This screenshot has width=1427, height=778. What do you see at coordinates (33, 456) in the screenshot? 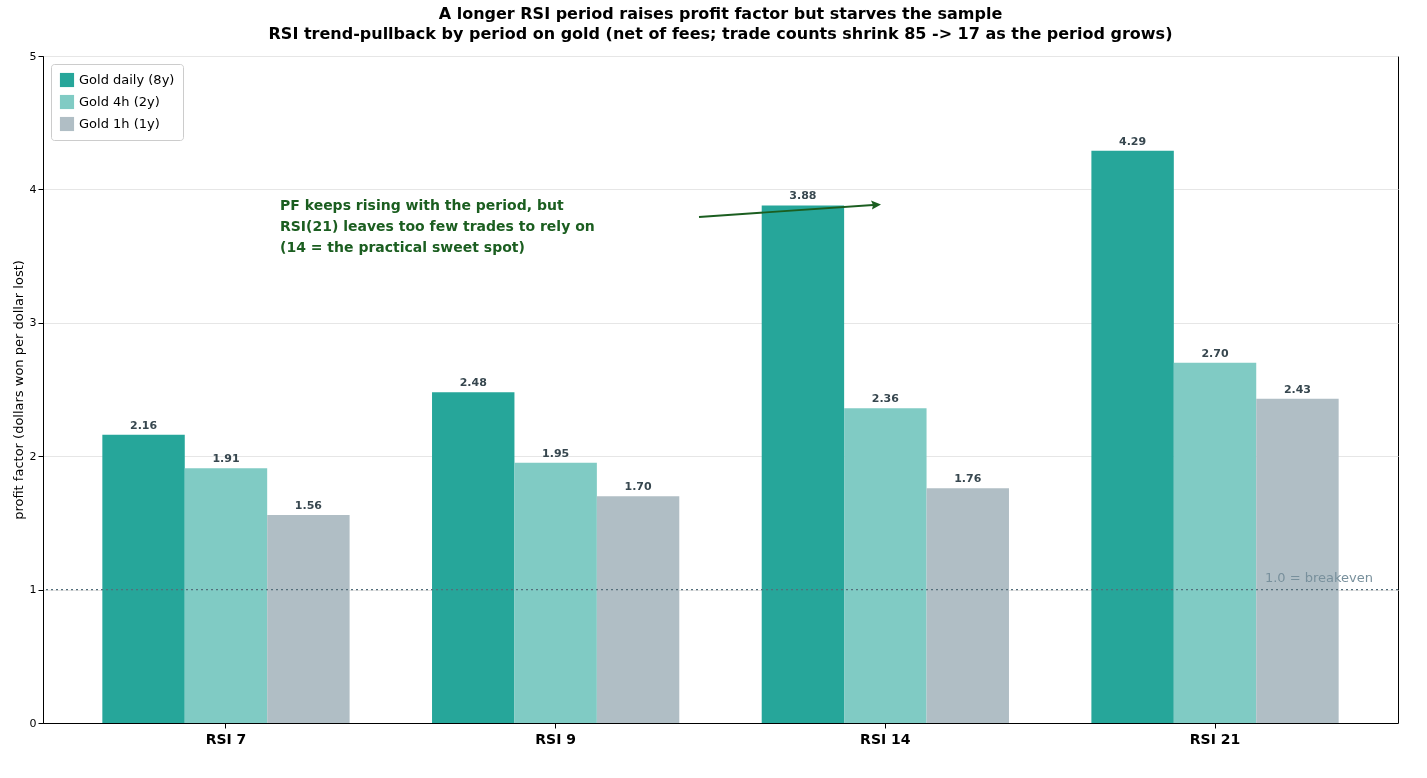
I see `y-tick-label: 2` at bounding box center [33, 456].